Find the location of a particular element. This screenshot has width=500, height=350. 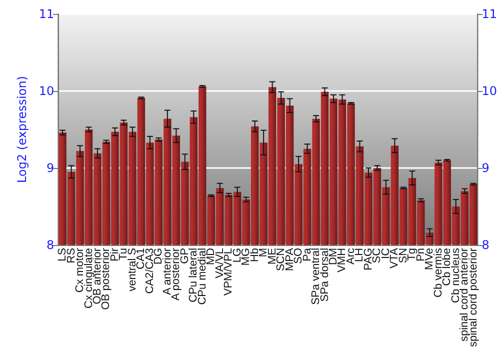

y-axis-title: Log2 (expression) is located at coordinates (22, 129).